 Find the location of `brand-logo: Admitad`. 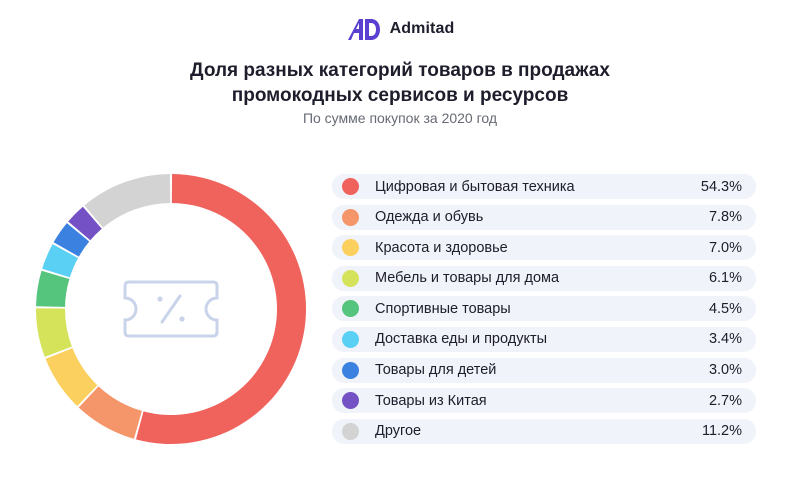

brand-logo: Admitad is located at coordinates (400, 29).